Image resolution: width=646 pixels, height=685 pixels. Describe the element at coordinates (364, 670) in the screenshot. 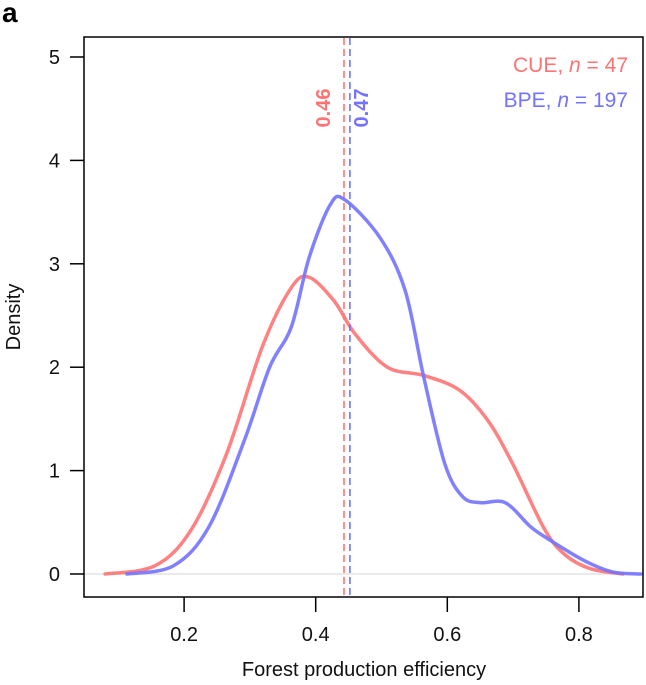

I see `x-axis-title: Forest production efficiency` at that location.